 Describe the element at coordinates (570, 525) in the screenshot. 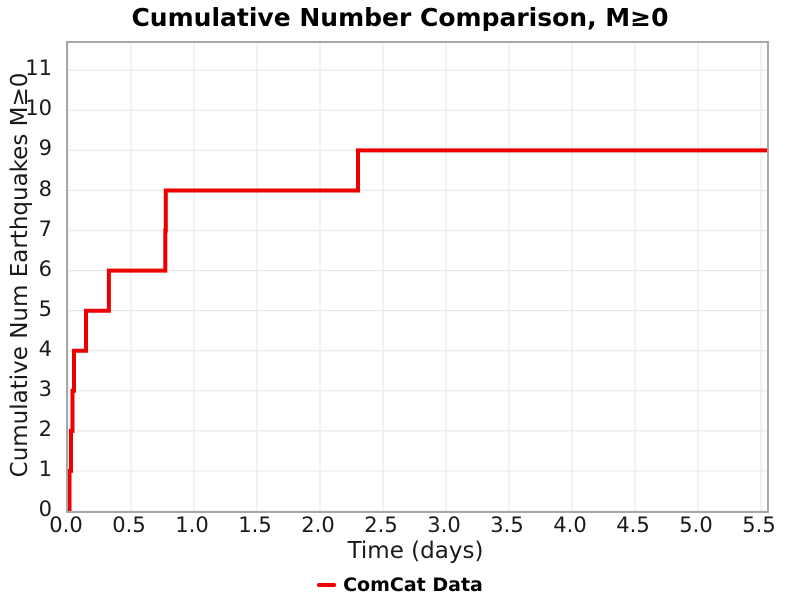

I see `x-tick-label: 4.0` at that location.